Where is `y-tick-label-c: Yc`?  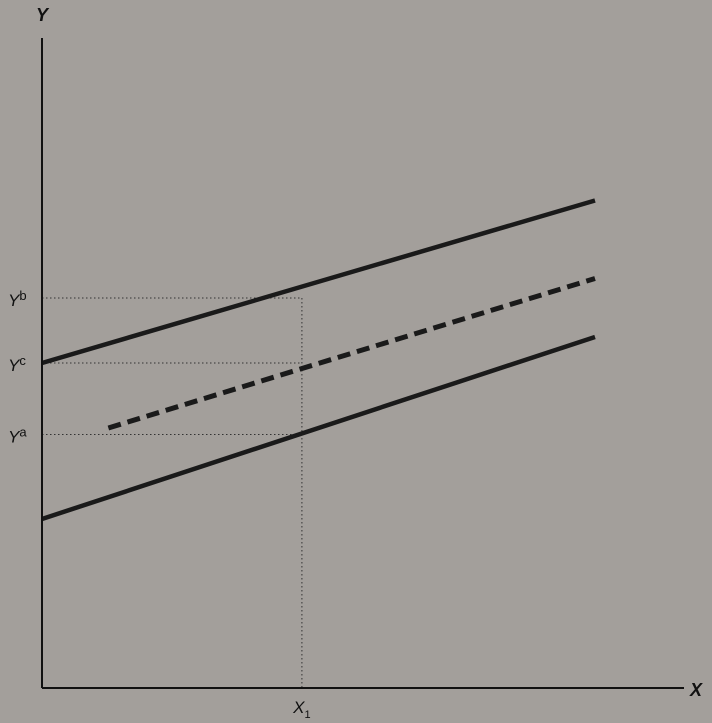
y-tick-label-c: Yc is located at coordinates (17, 364).